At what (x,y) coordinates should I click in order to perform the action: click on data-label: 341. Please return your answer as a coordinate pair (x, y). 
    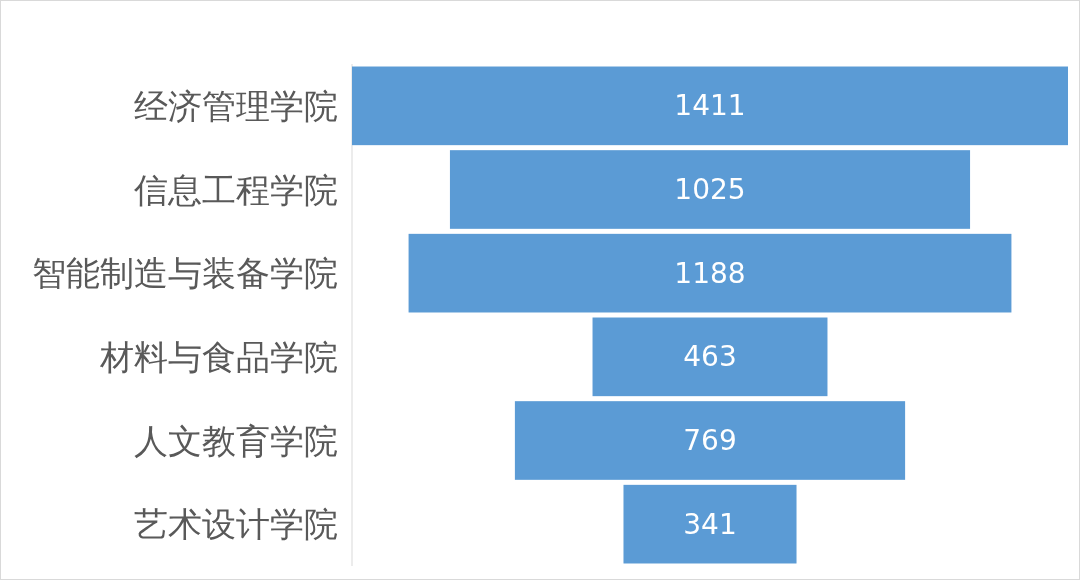
    Looking at the image, I should click on (710, 524).